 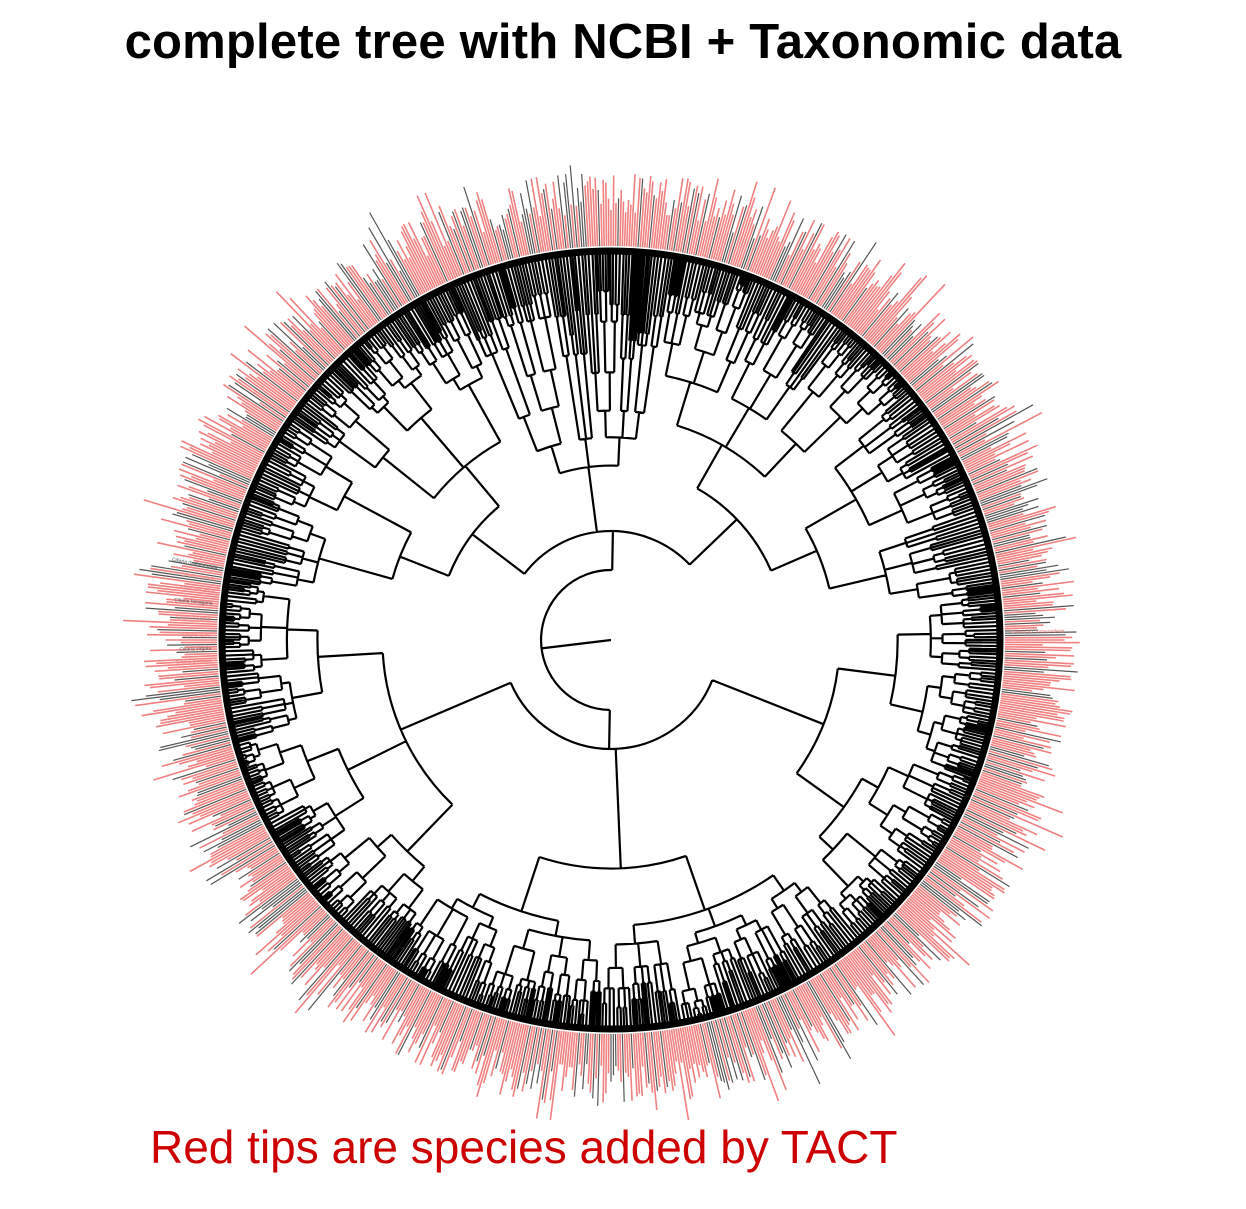 What do you see at coordinates (524, 1147) in the screenshot?
I see `caption: Red tips are species added by TACT` at bounding box center [524, 1147].